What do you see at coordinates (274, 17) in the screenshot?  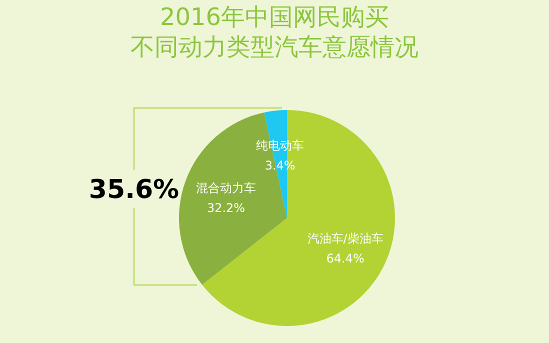 I see `chart-title: 2016年中国网民购买` at bounding box center [274, 17].